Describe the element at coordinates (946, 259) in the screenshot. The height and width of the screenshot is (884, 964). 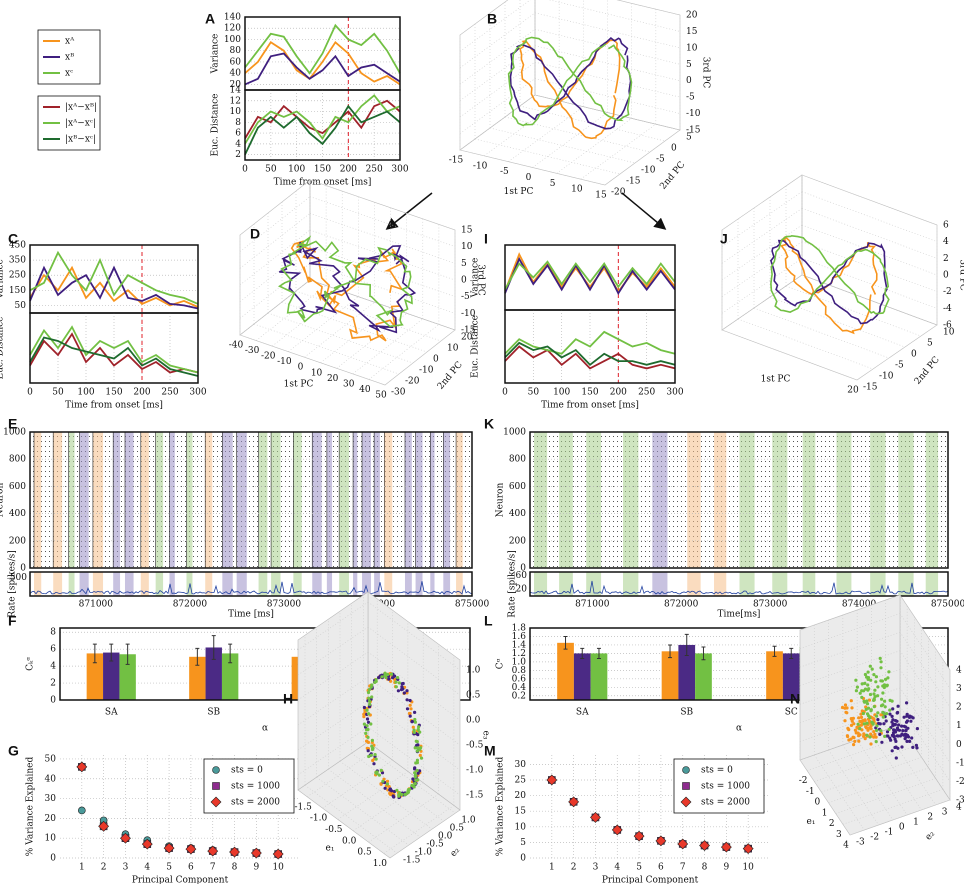
I see `z-tick-label: 2` at that location.